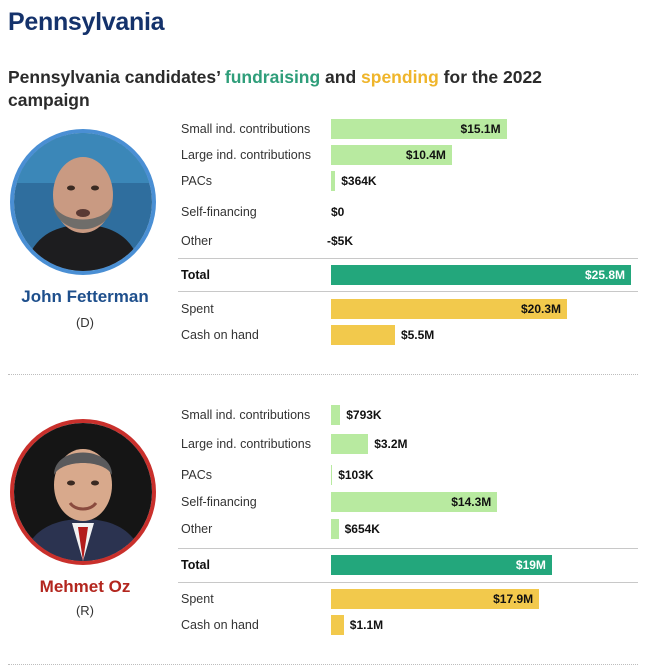  I want to click on candidate-separator, so click(323, 374).